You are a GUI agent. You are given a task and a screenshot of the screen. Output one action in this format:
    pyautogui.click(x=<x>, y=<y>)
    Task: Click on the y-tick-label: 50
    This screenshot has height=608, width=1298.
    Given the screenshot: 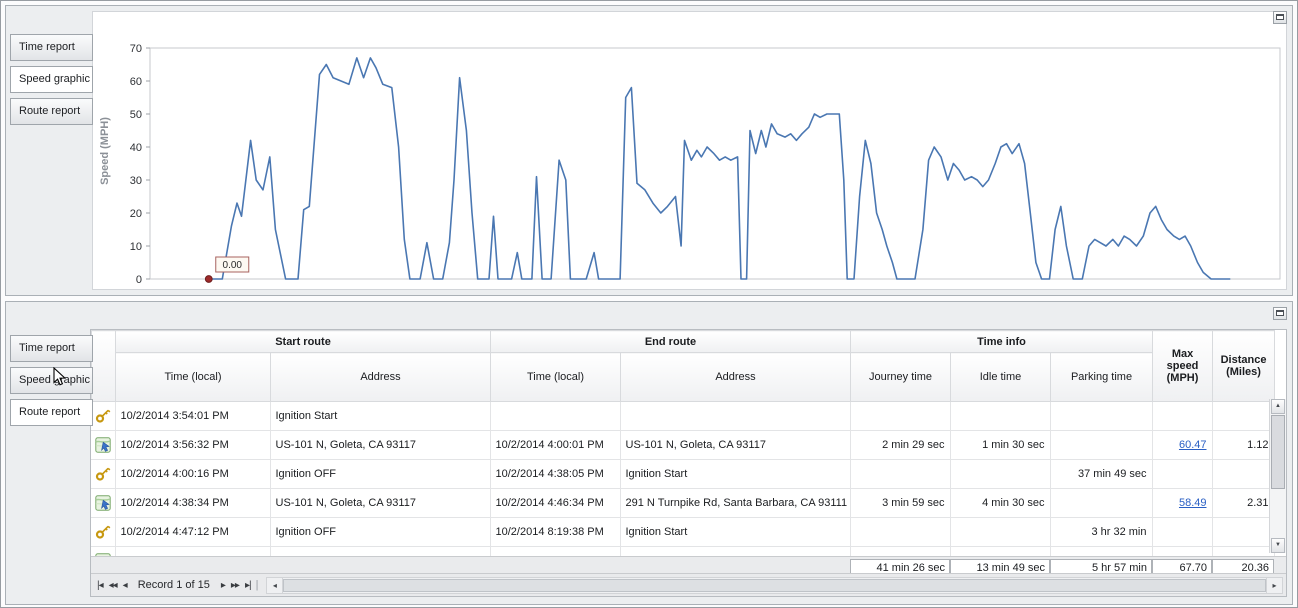 What is the action you would take?
    pyautogui.click(x=136, y=115)
    